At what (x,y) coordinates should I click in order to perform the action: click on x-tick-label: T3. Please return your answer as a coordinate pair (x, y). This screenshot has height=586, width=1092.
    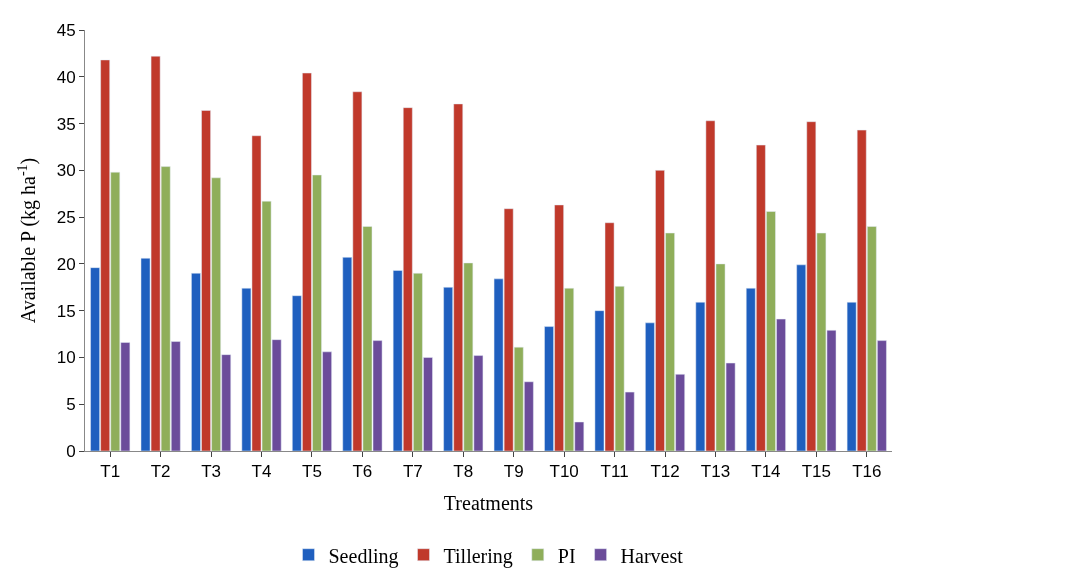
    Looking at the image, I should click on (211, 472).